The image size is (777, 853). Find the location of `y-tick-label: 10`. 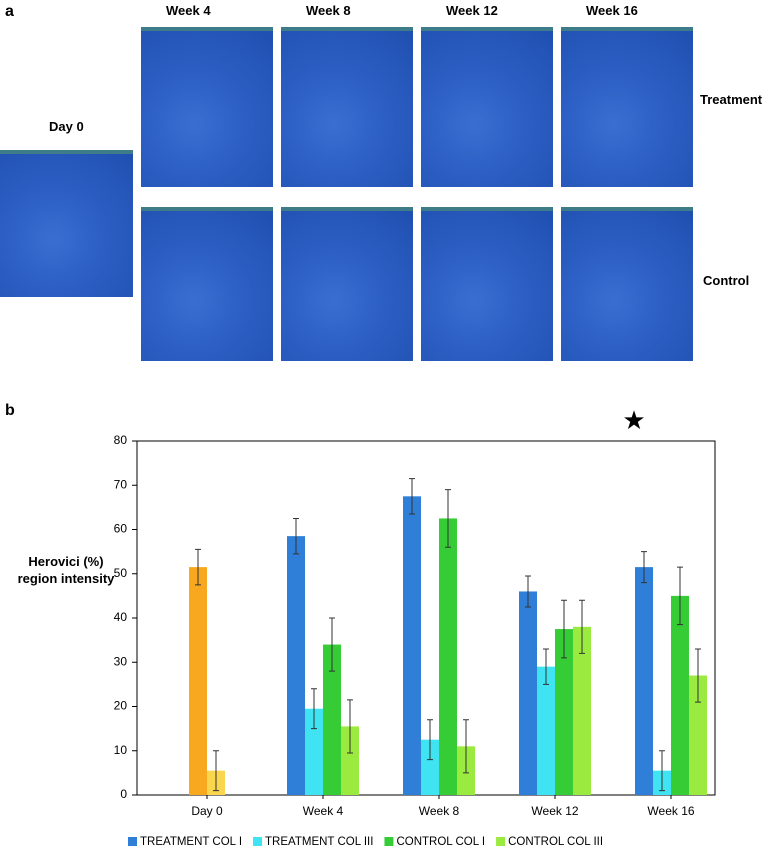

y-tick-label: 10 is located at coordinates (121, 750).